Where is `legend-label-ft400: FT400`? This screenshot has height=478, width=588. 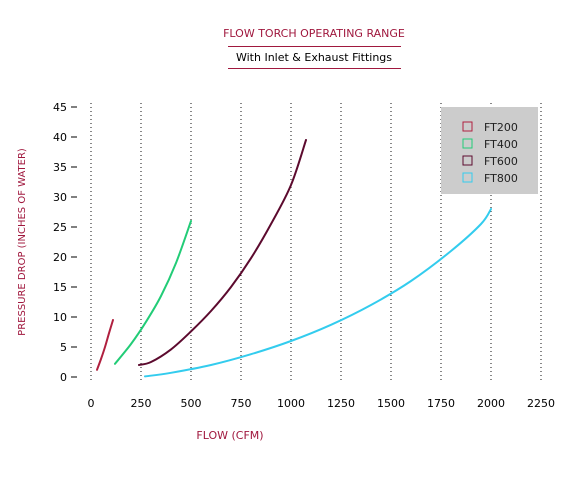 legend-label-ft400: FT400 is located at coordinates (501, 144).